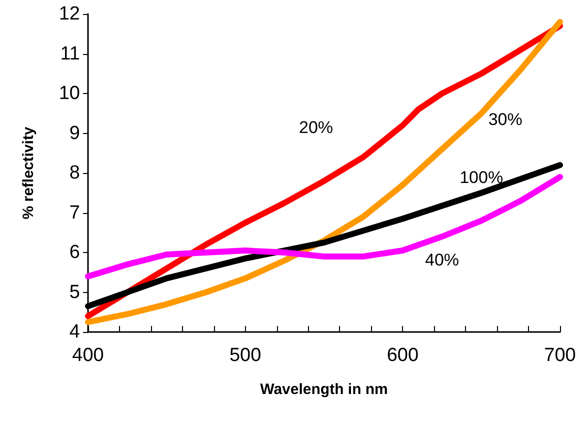 This screenshot has height=425, width=587. Describe the element at coordinates (28, 173) in the screenshot. I see `y-axis-title: % reflectivity` at that location.